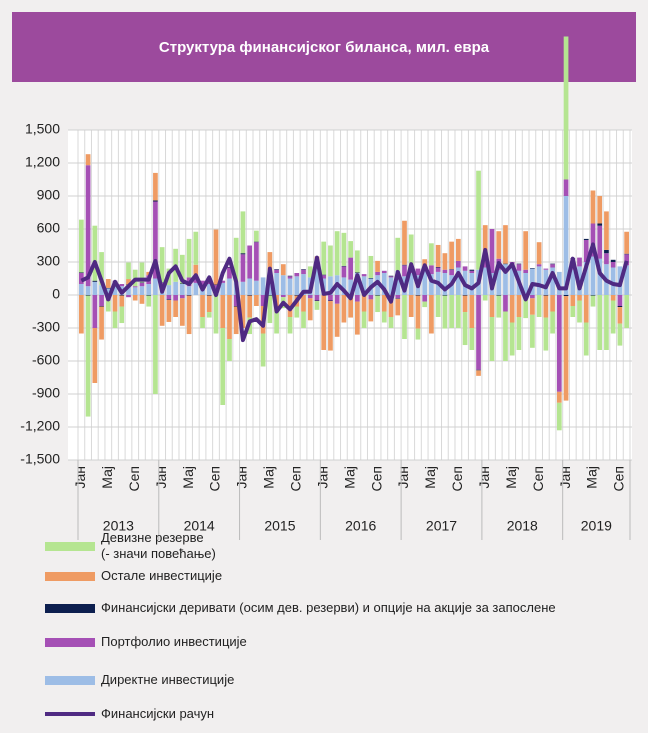 The height and width of the screenshot is (733, 648). Describe the element at coordinates (441, 526) in the screenshot. I see `year-label: 2017` at that location.